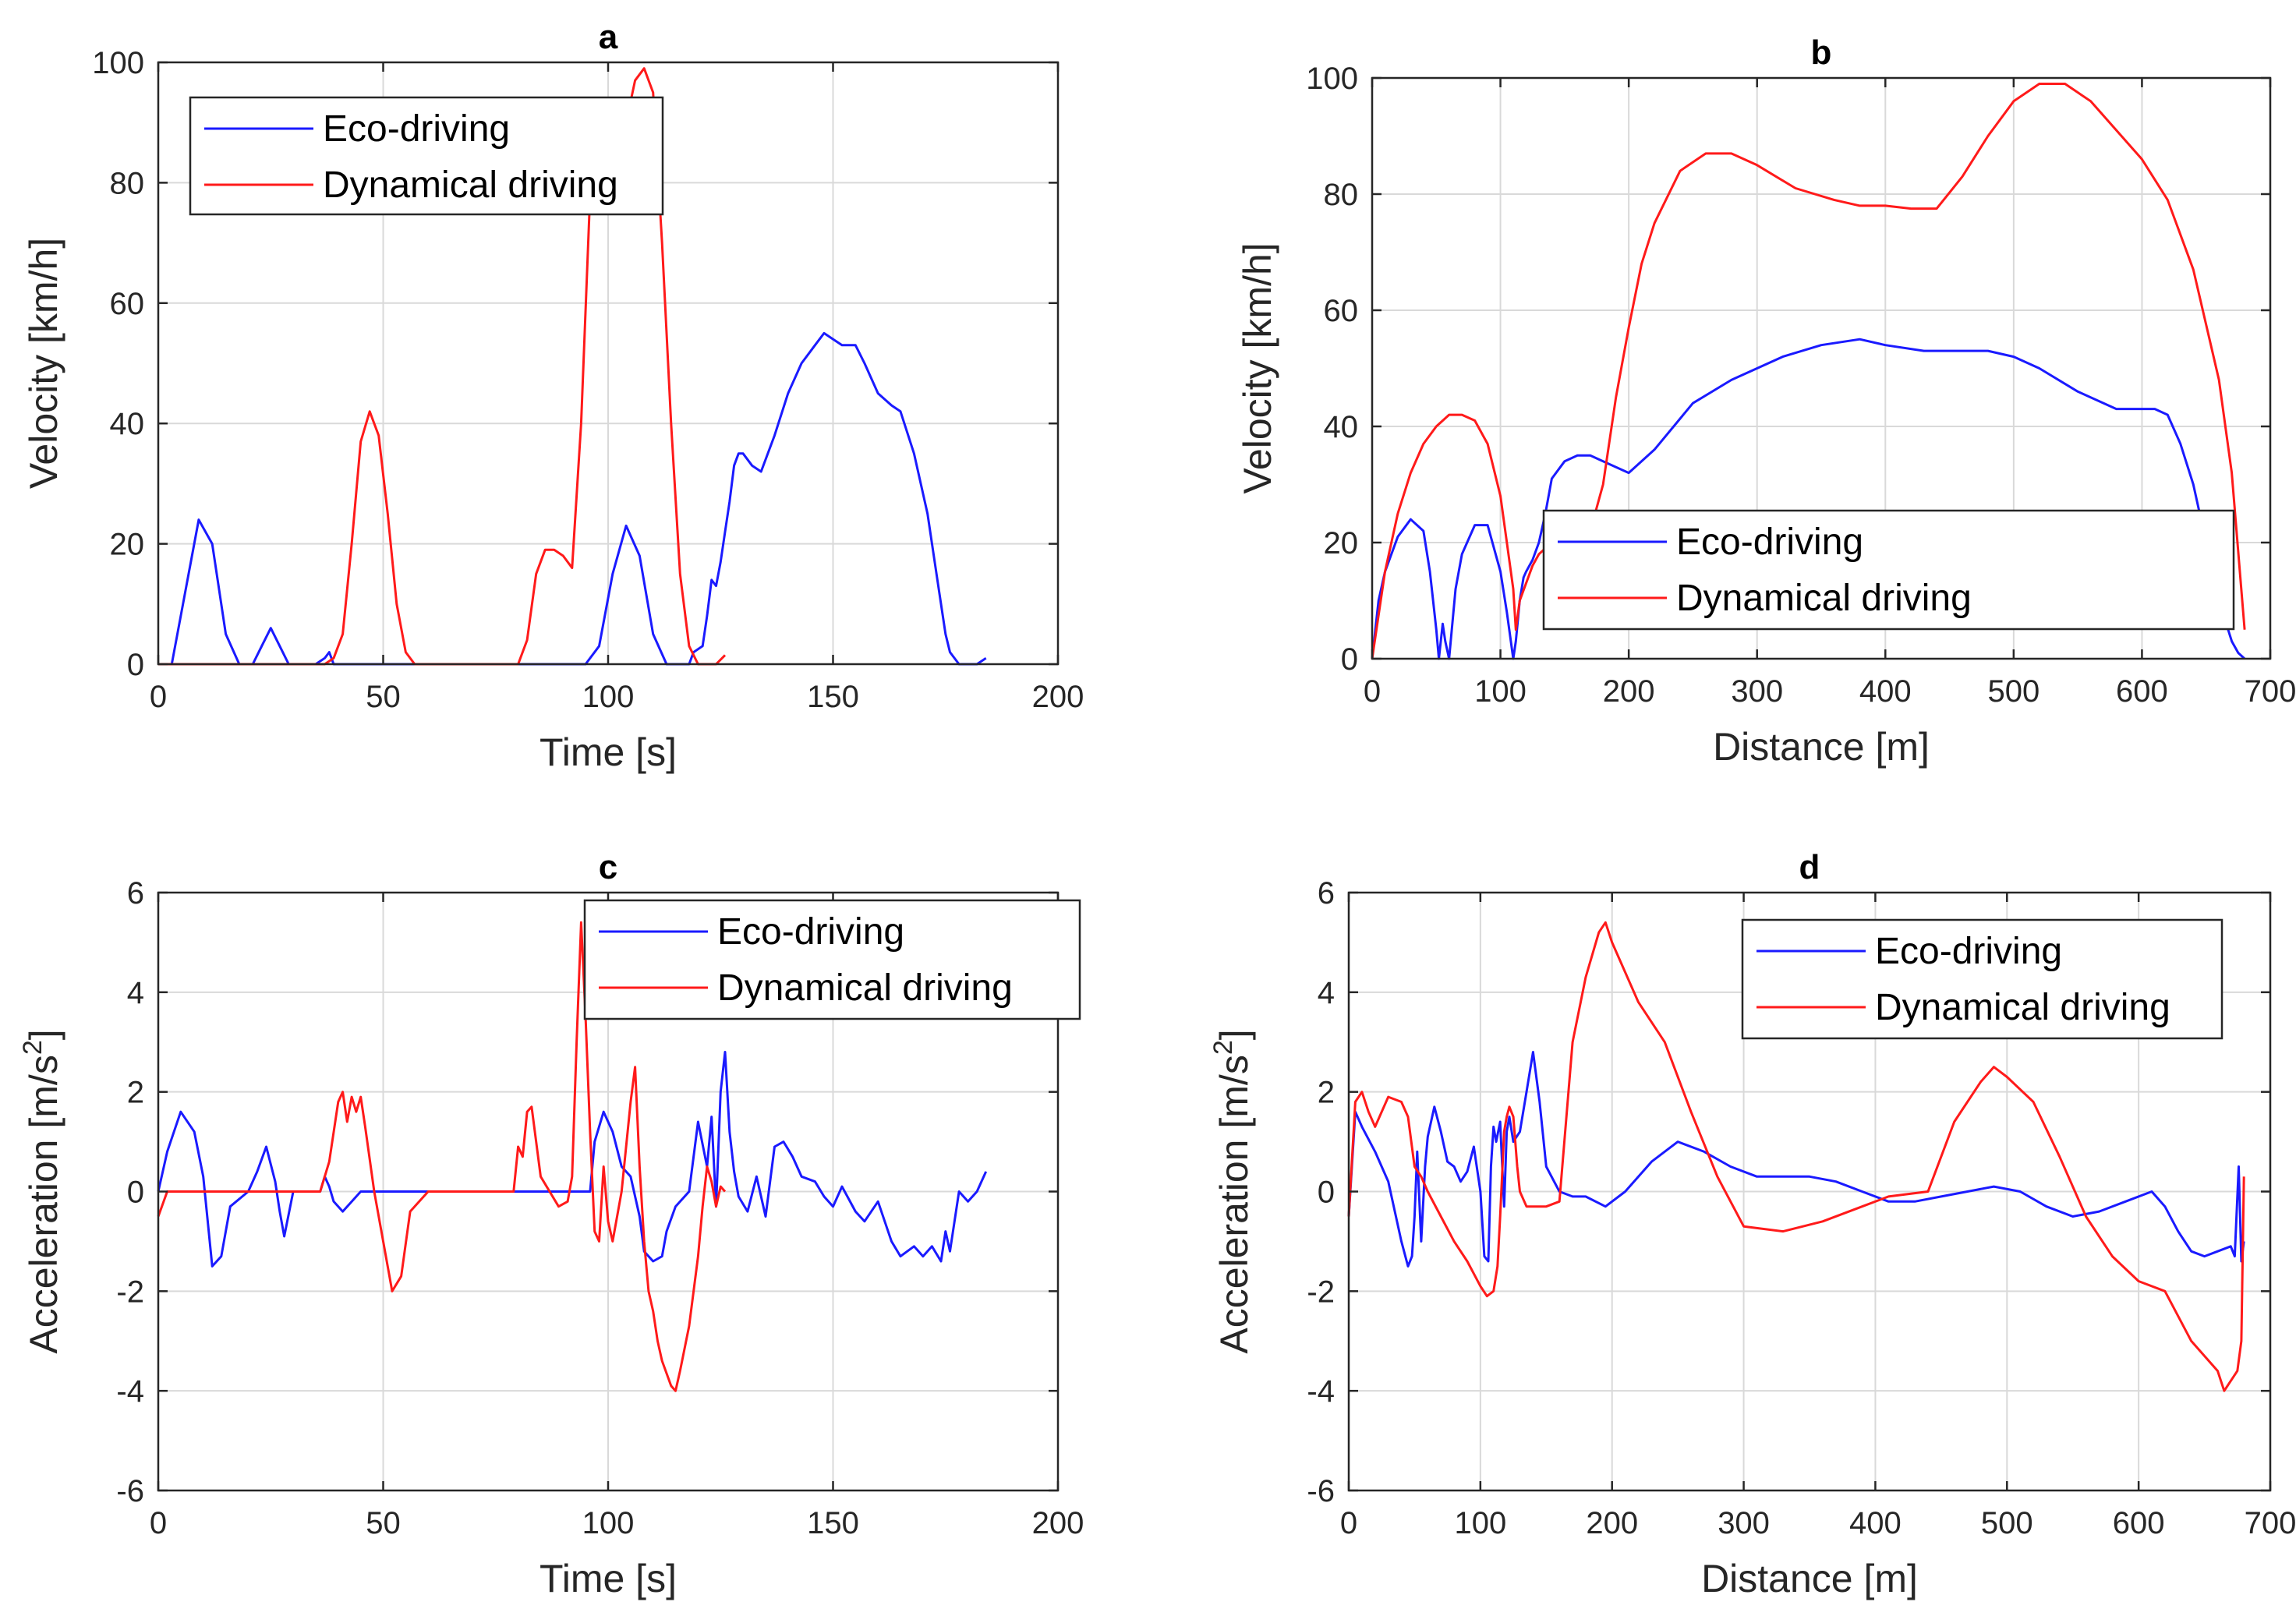  I want to click on axes-frame, so click(1821, 368).